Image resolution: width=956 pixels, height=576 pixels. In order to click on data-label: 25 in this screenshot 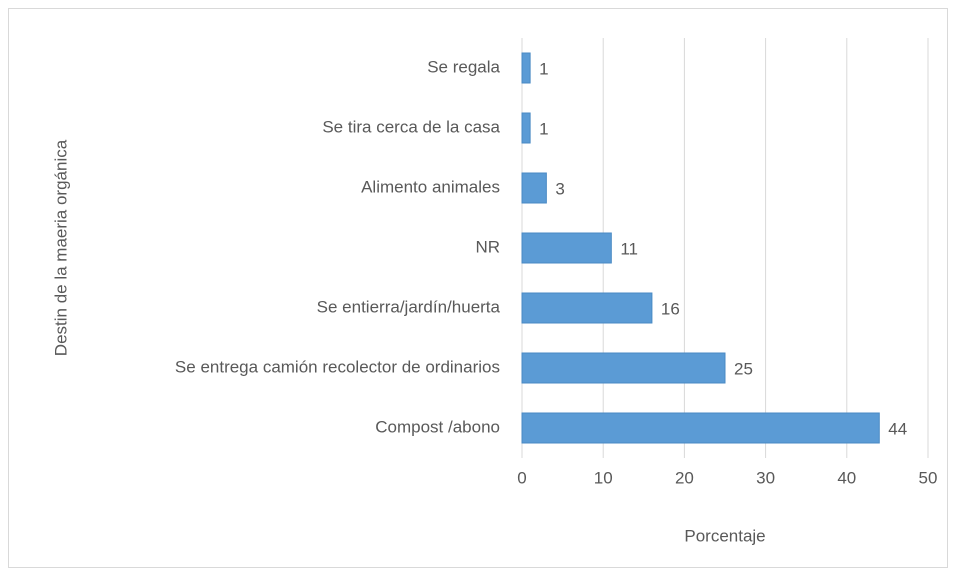, I will do `click(743, 368)`.